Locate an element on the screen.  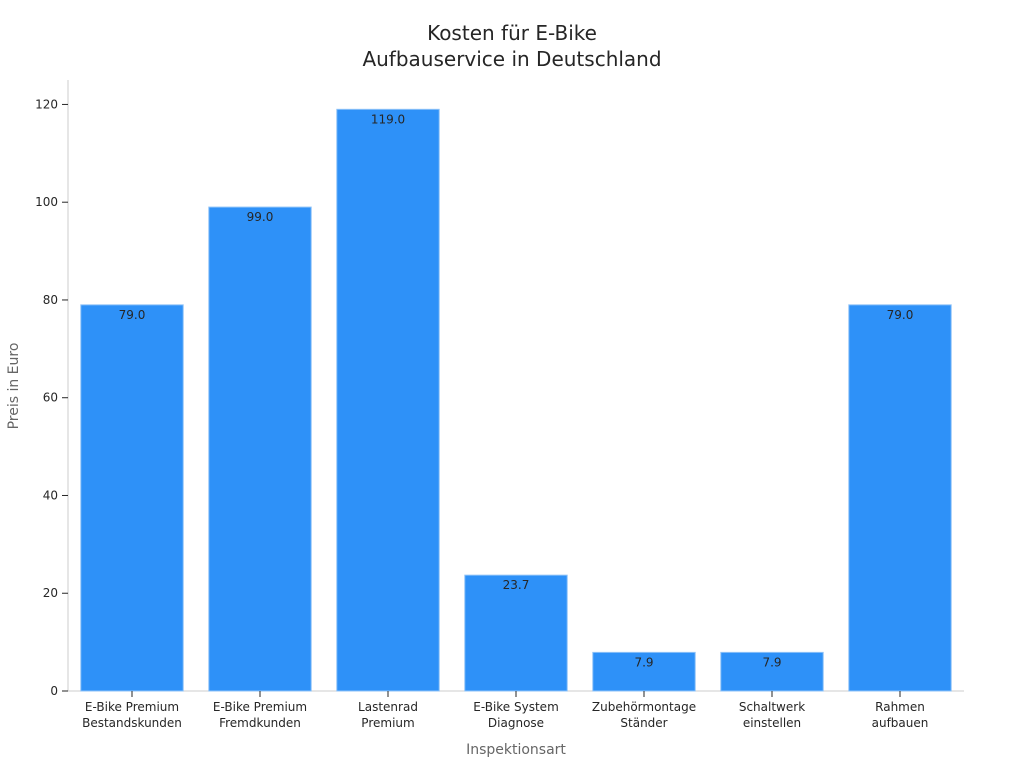
x-tick-label: Bestandskunden is located at coordinates (132, 723).